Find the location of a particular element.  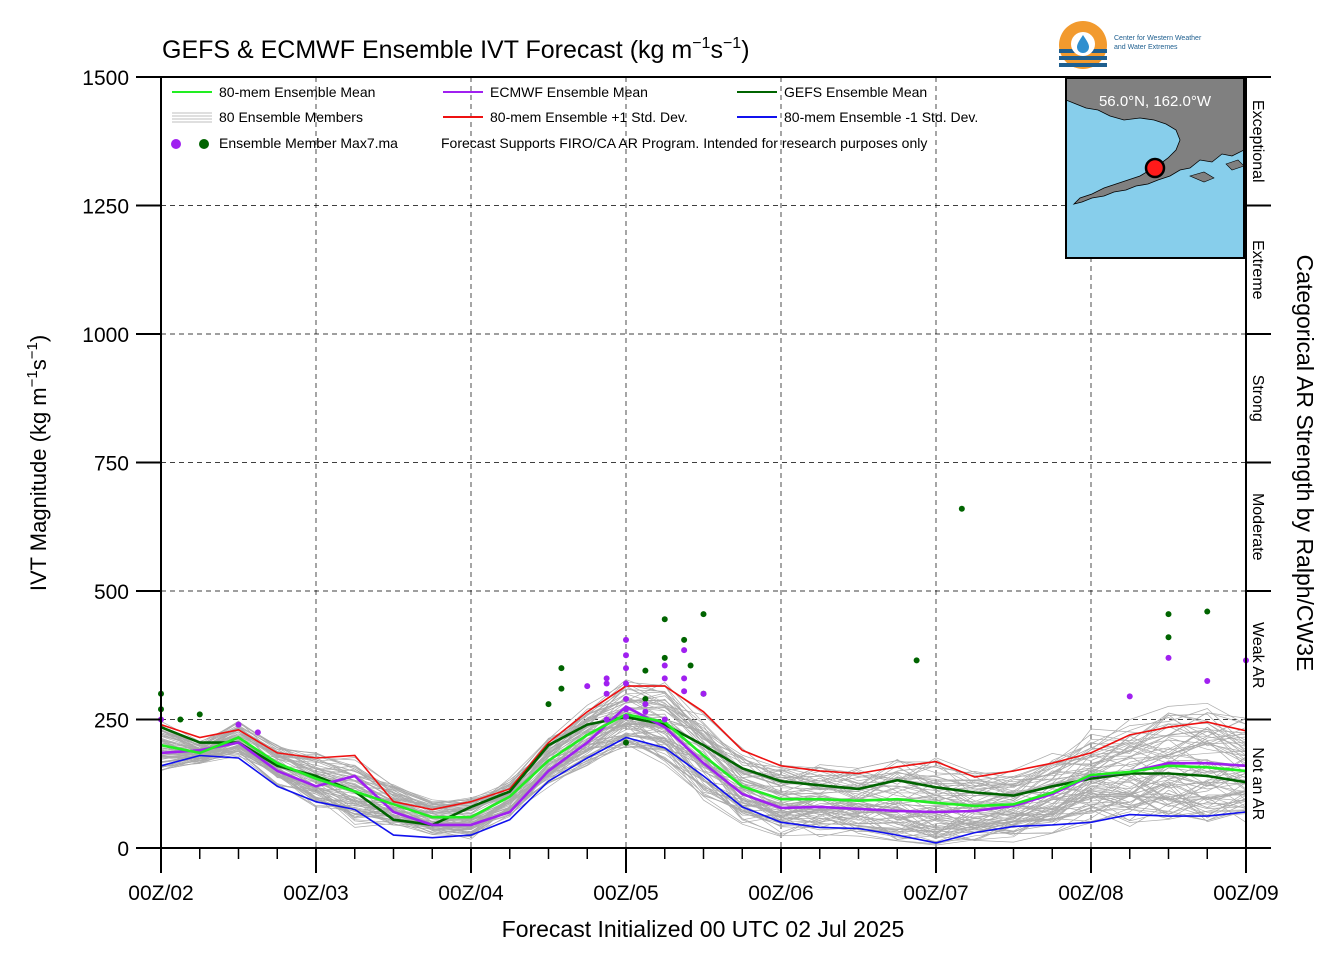

x-tick-label: 00Z/03 is located at coordinates (315, 893).